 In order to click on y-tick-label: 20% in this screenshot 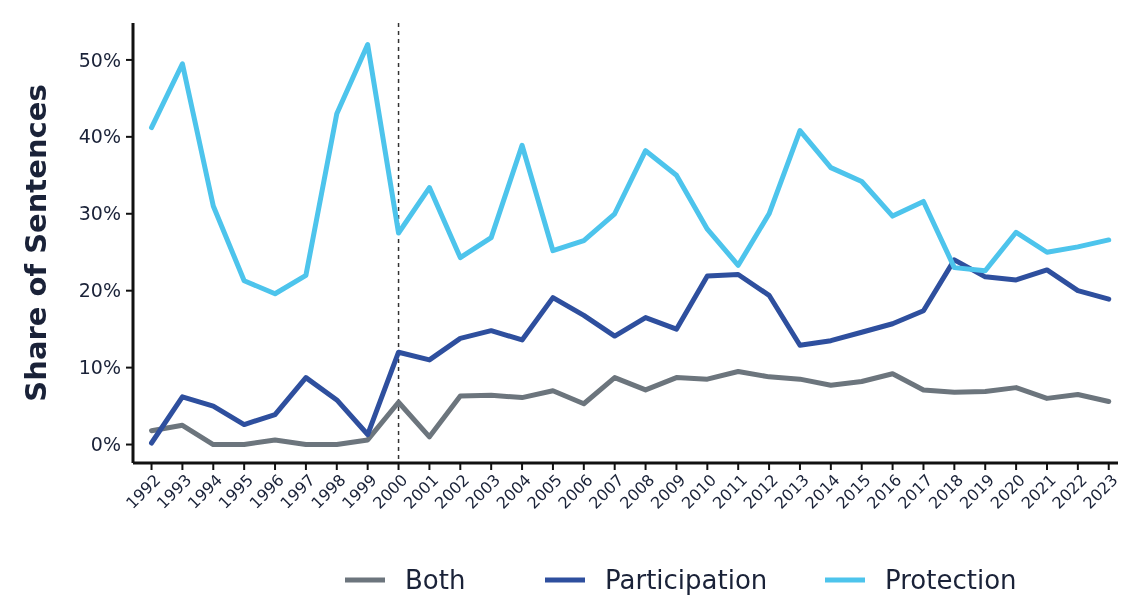, I will do `click(99, 290)`.